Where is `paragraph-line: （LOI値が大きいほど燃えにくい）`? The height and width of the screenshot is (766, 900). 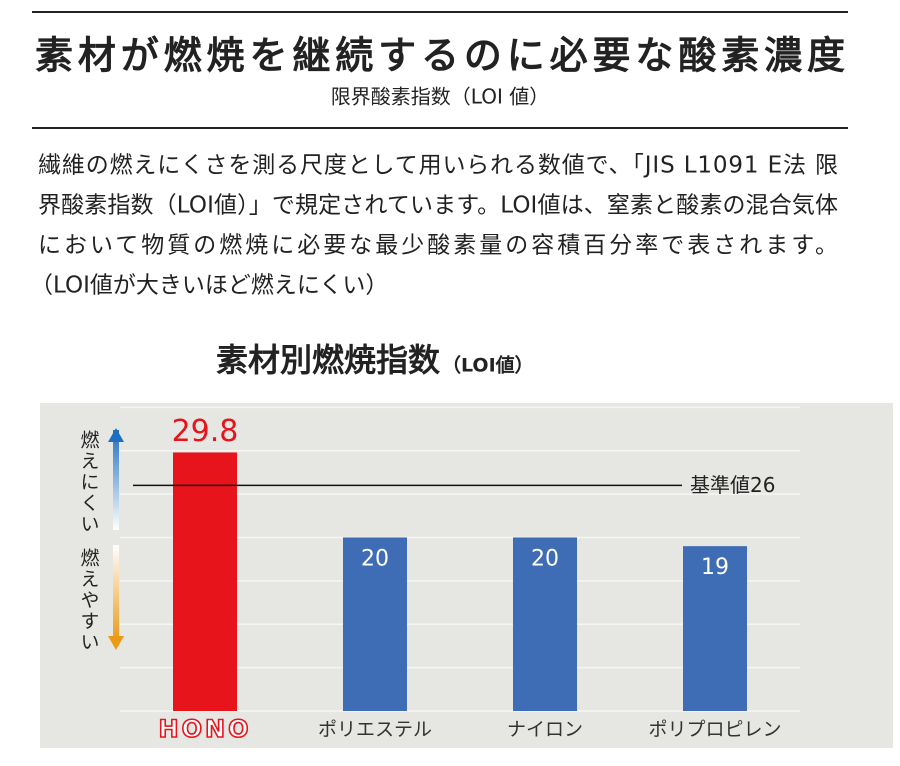
paragraph-line: （LOI値が大きいほど燃えにくい） is located at coordinates (209, 286).